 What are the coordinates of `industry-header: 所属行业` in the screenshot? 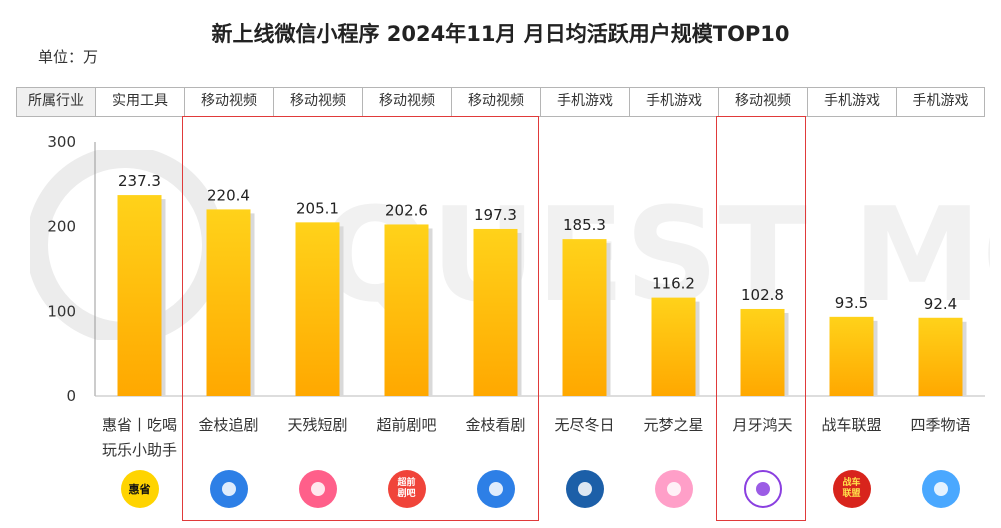 It's located at (55, 102).